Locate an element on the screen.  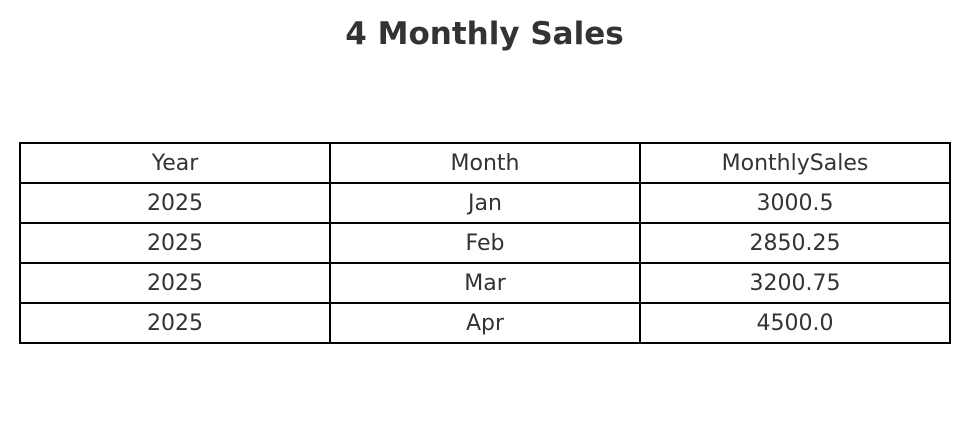
table-cell-month: Apr is located at coordinates (485, 323).